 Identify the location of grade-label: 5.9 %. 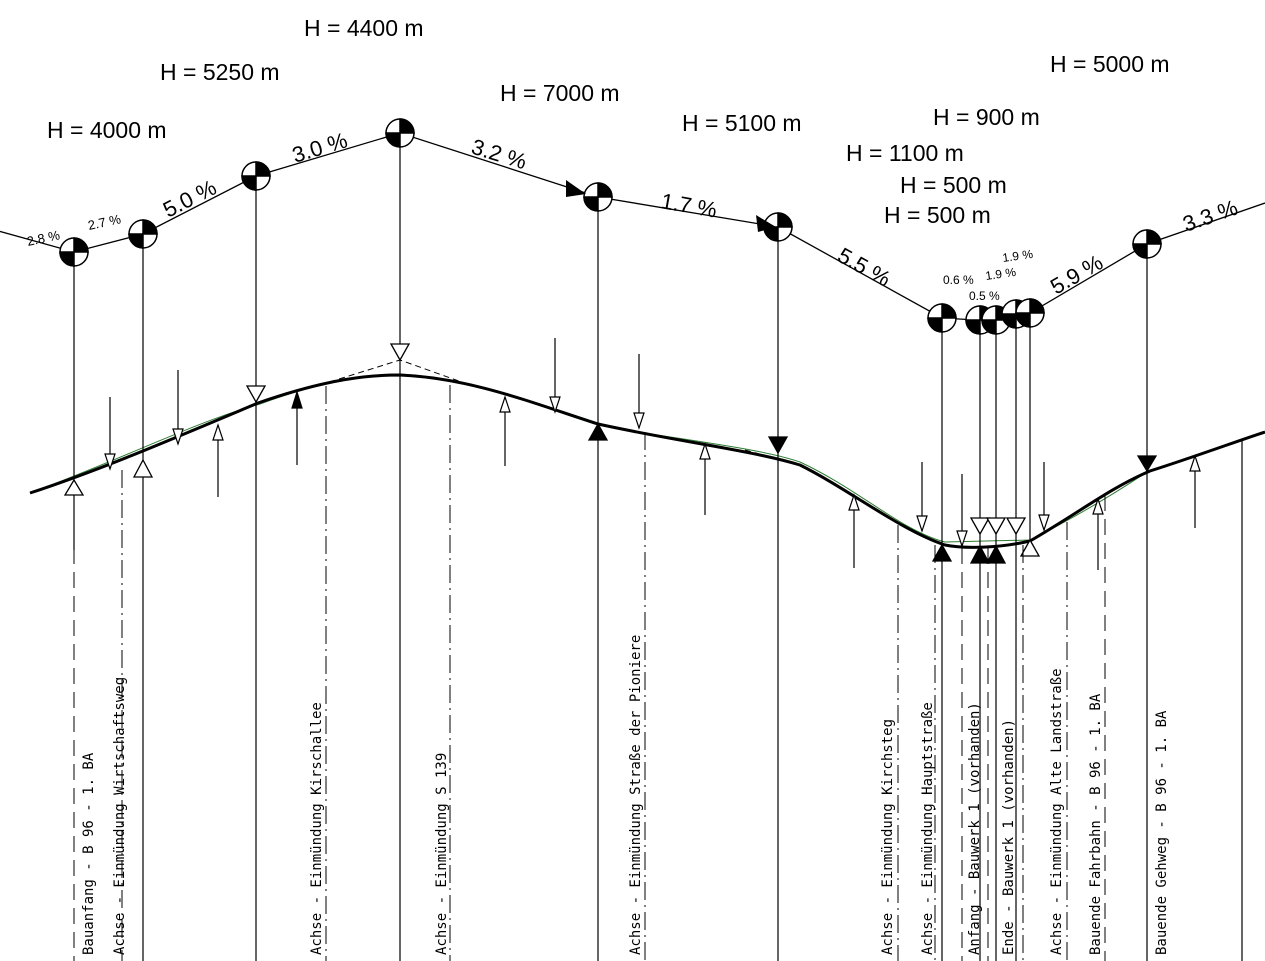
(1076, 275).